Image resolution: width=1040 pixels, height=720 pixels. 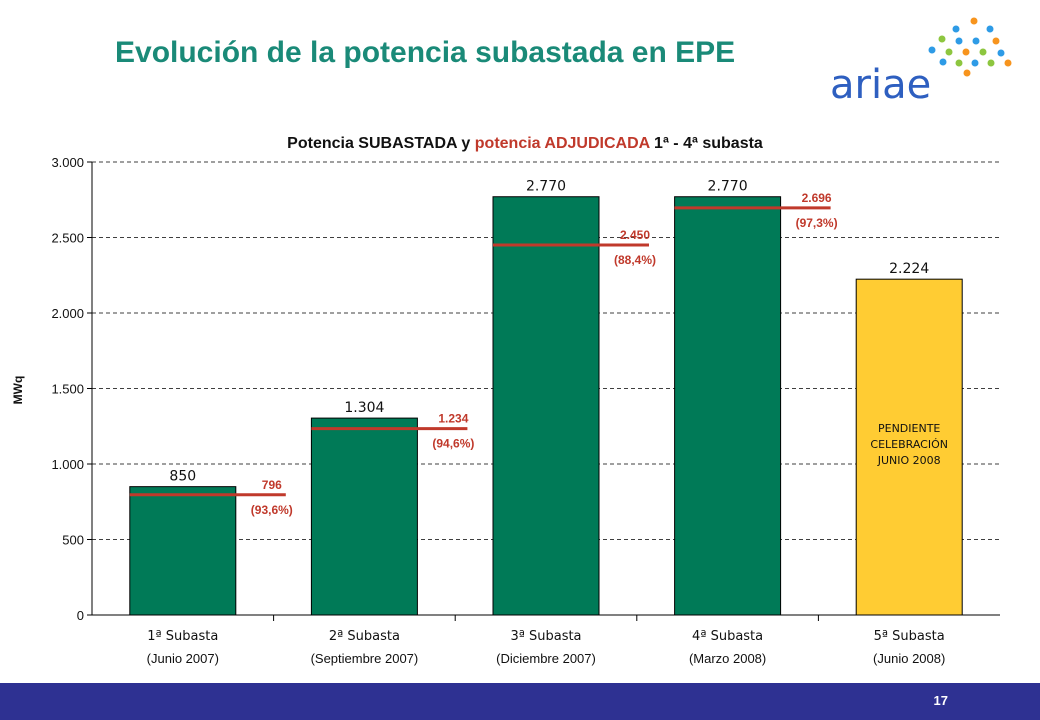 I want to click on bar-pending, so click(x=909, y=447).